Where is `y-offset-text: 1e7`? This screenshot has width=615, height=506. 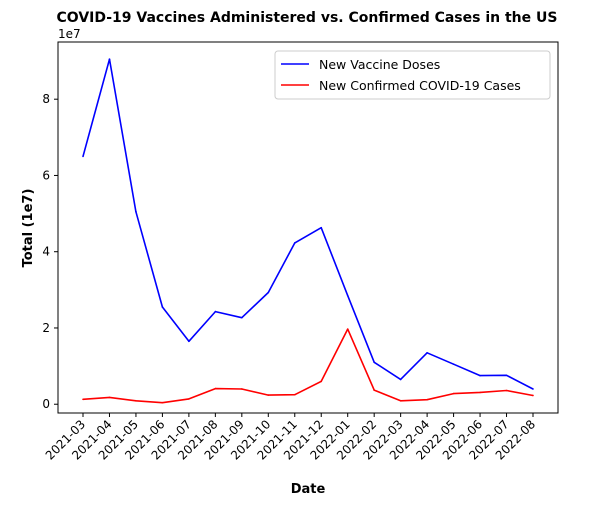
y-offset-text: 1e7 is located at coordinates (69, 34).